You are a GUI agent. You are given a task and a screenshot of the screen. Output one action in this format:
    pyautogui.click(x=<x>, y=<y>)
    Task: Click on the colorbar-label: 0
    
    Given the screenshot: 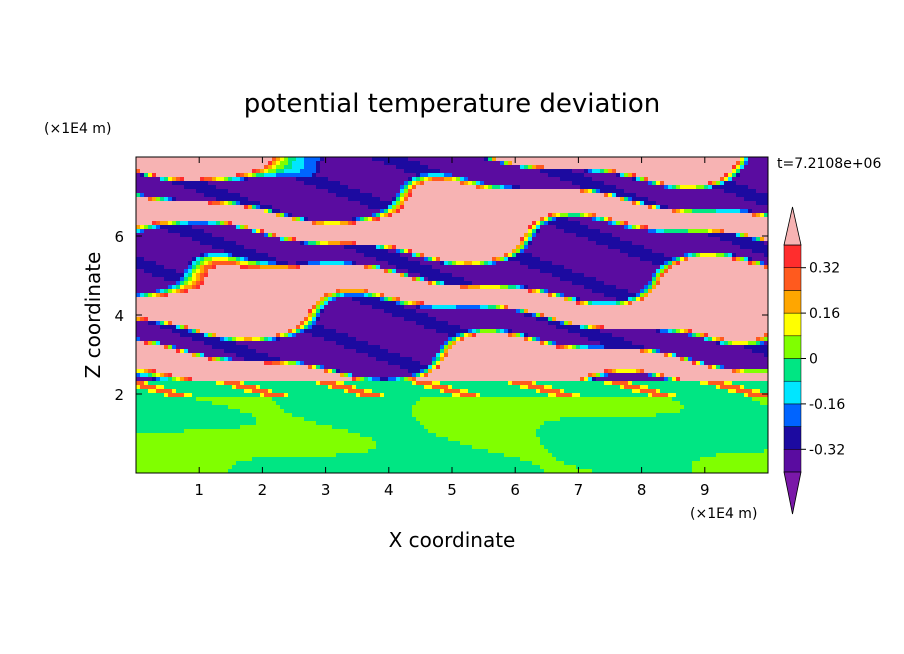 What is the action you would take?
    pyautogui.click(x=813, y=360)
    